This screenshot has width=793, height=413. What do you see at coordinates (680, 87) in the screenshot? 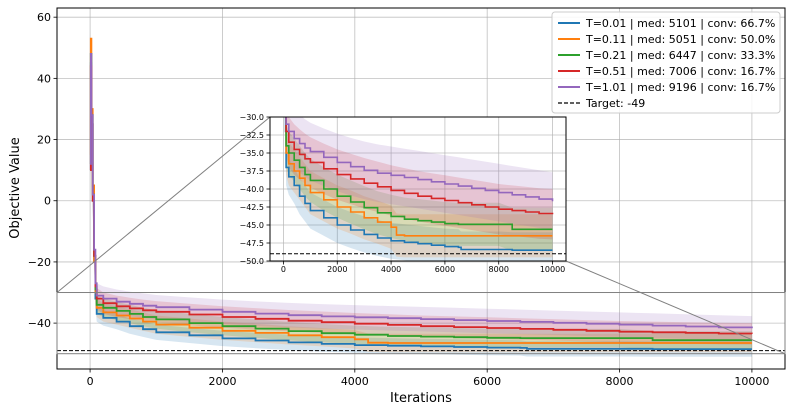
I see `legend-label-t101: T=1.01 | med: 9196 | conv: 16.7%` at bounding box center [680, 87].